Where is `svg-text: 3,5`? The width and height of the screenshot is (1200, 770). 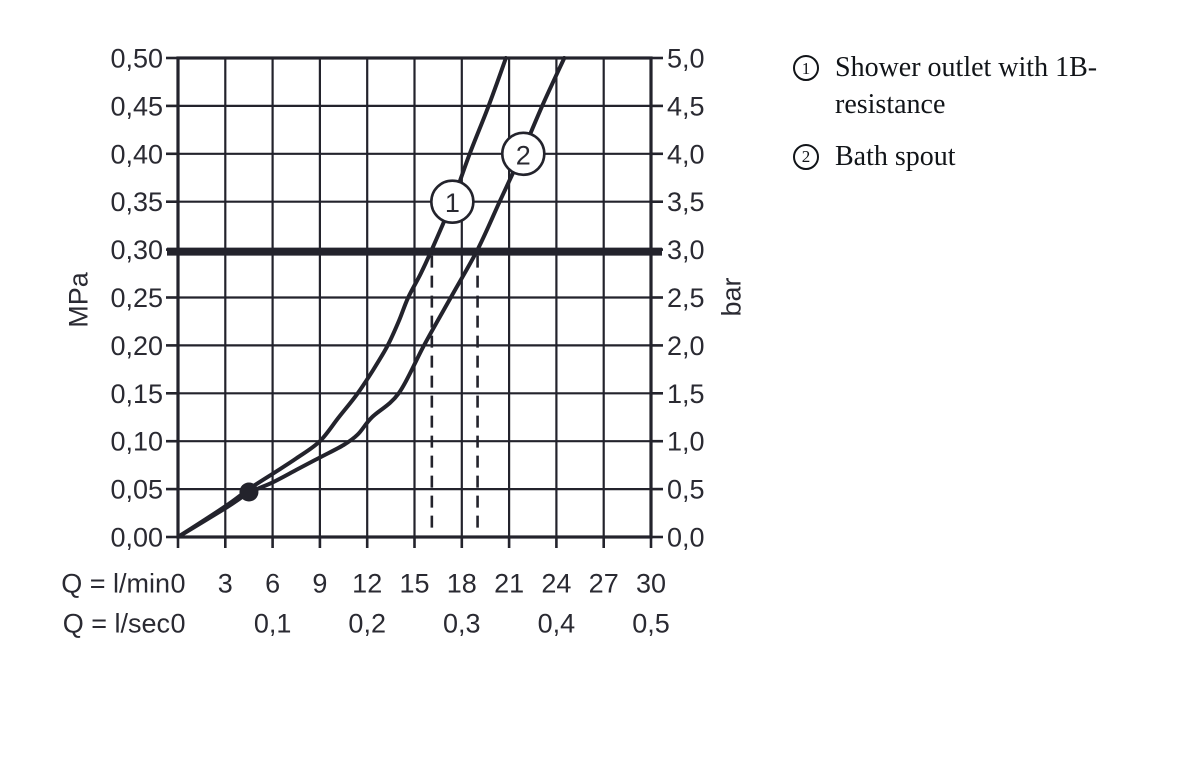
svg-text: 3,5 is located at coordinates (686, 202).